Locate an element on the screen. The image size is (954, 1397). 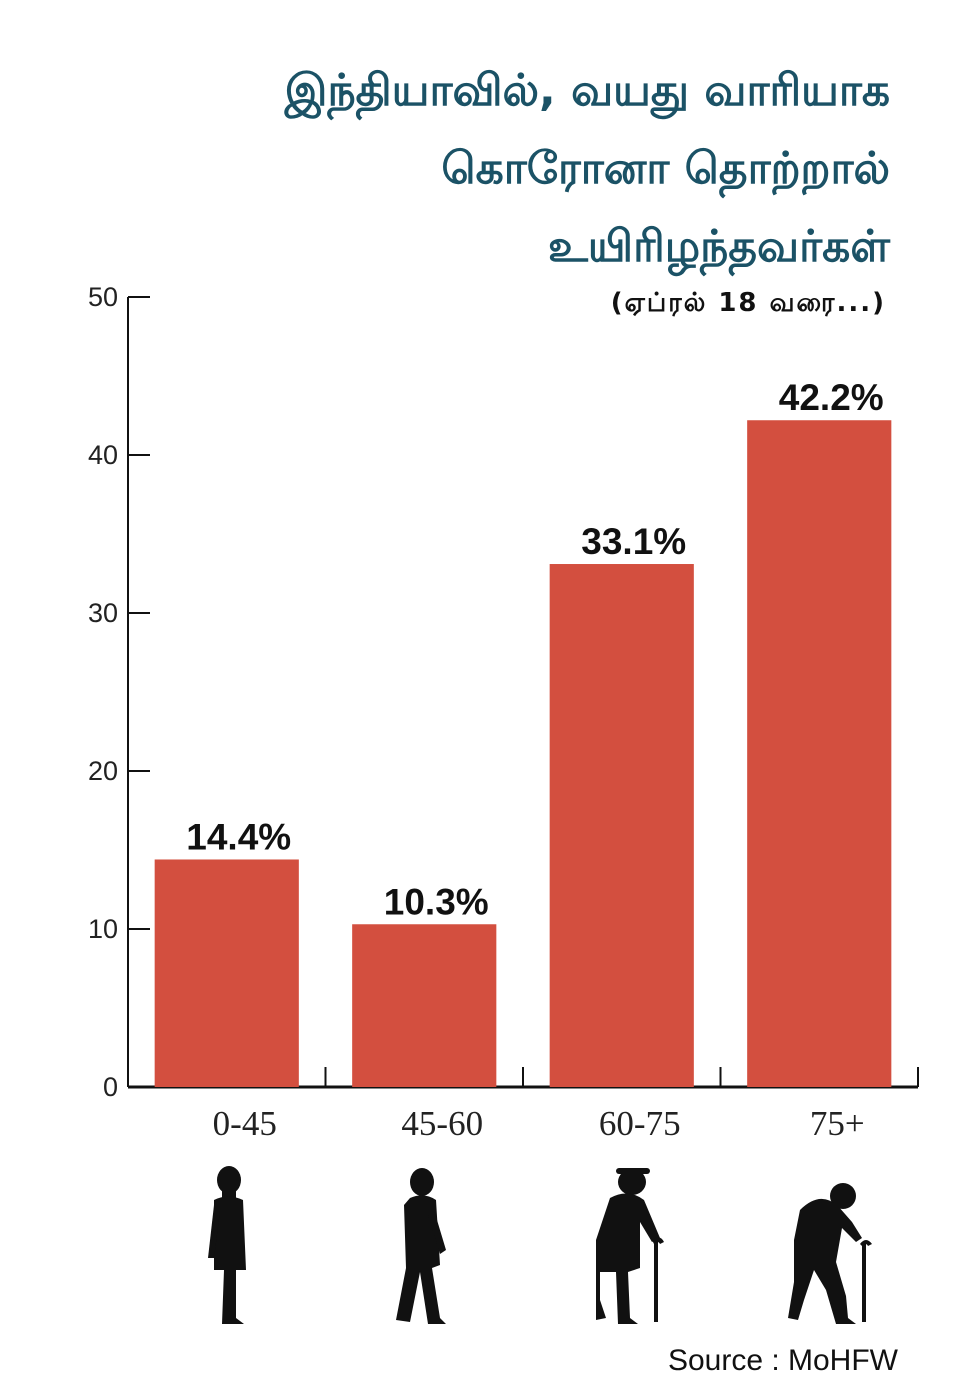
category-label: 75+ is located at coordinates (837, 1123).